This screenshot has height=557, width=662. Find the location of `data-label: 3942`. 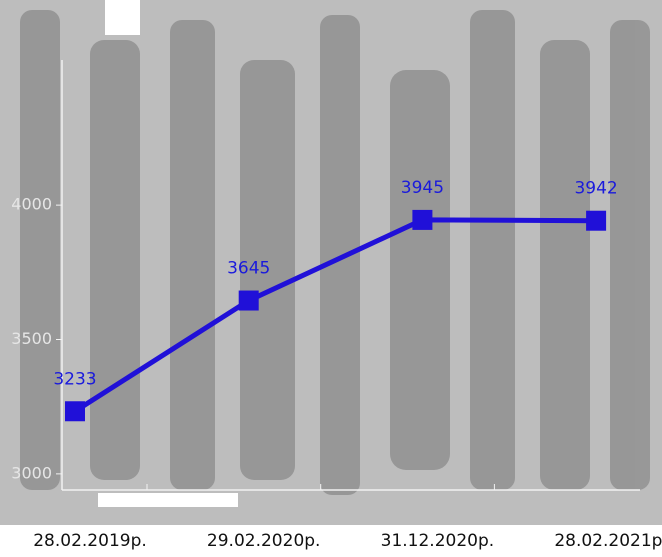

data-label: 3942 is located at coordinates (595, 189).